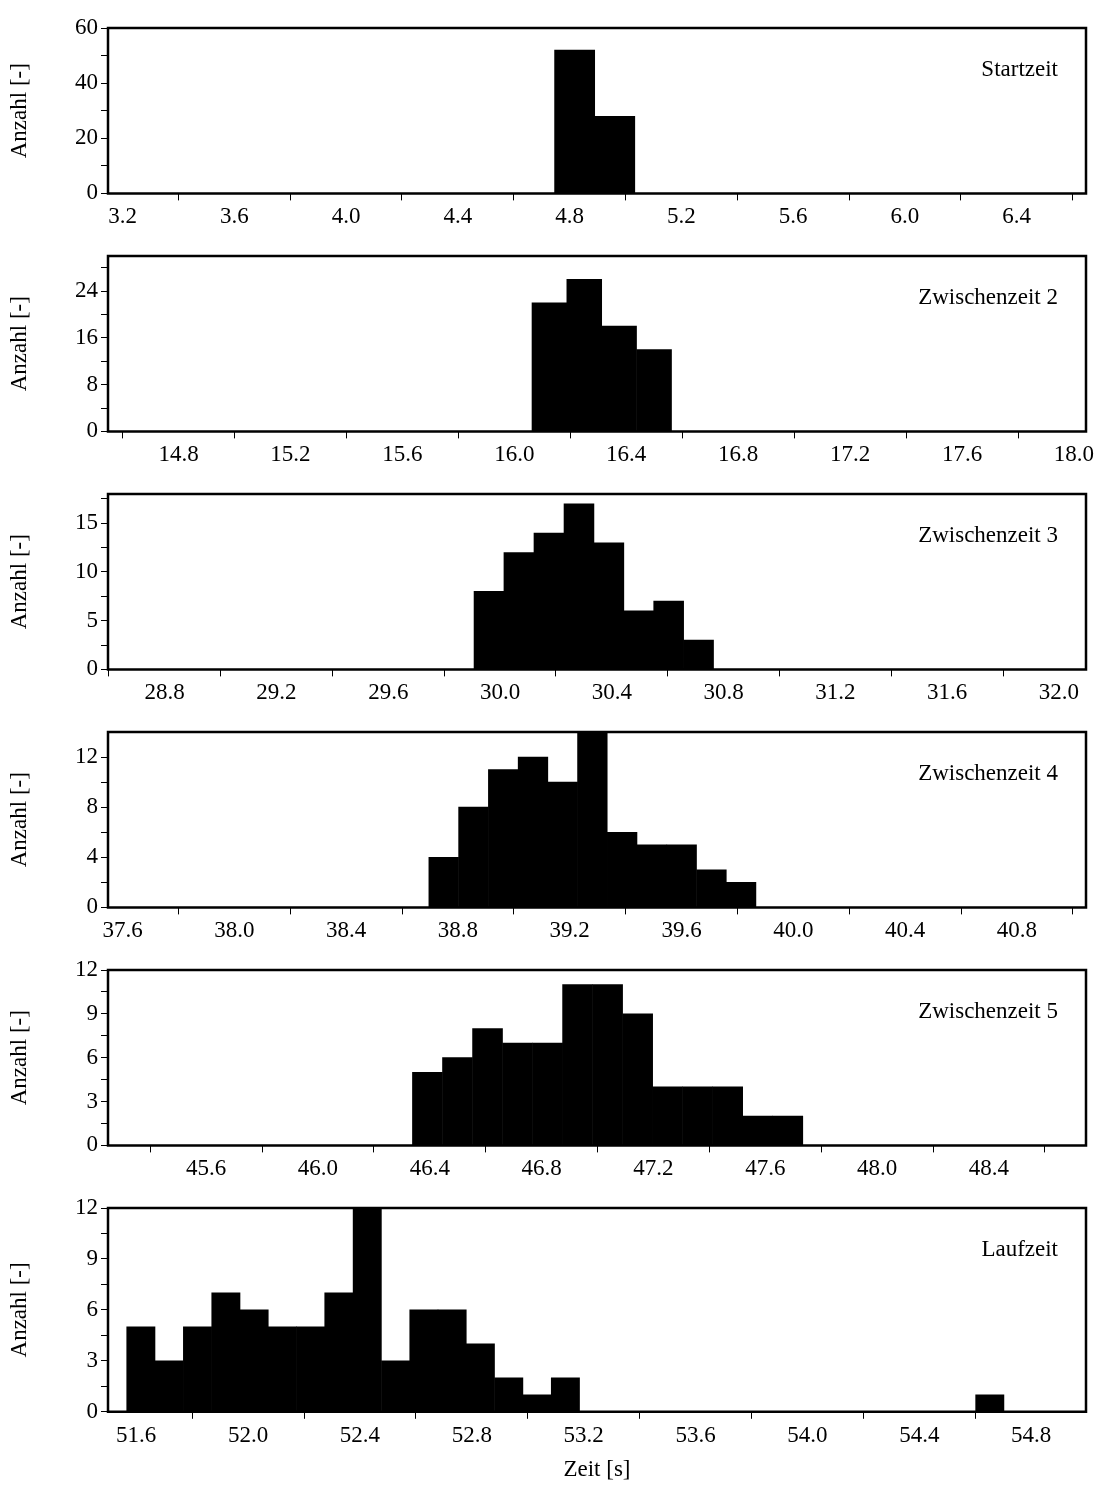 This screenshot has width=1114, height=1492. Describe the element at coordinates (1017, 216) in the screenshot. I see `x-tick-label: 6.4` at that location.